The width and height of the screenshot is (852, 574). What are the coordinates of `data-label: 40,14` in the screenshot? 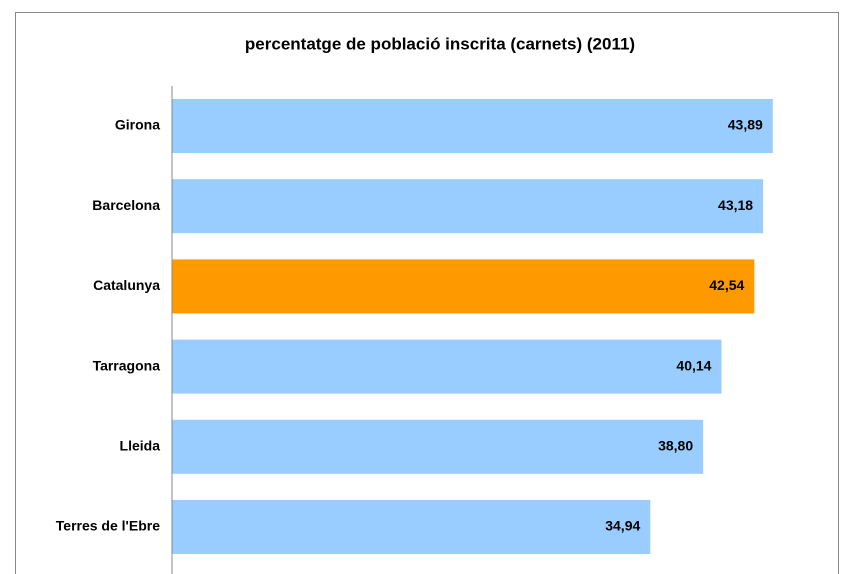 It's located at (693, 365).